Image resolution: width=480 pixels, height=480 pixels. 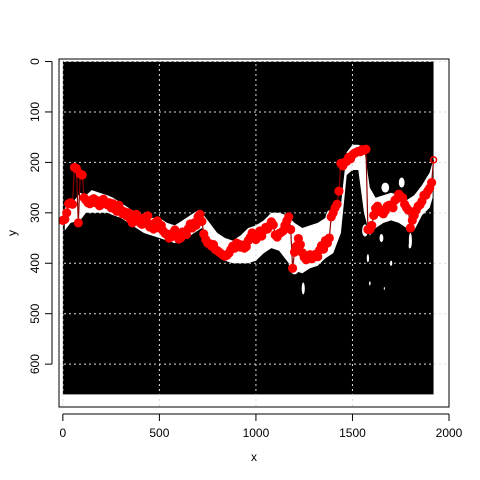 I want to click on y-tick-label-100: 100, so click(x=35, y=112).